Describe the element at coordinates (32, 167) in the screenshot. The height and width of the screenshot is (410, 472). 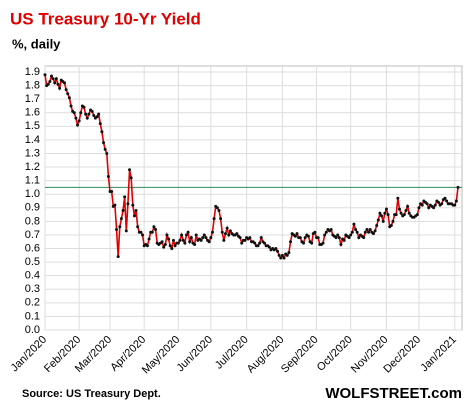
I see `y-tick-label: 1.2` at that location.